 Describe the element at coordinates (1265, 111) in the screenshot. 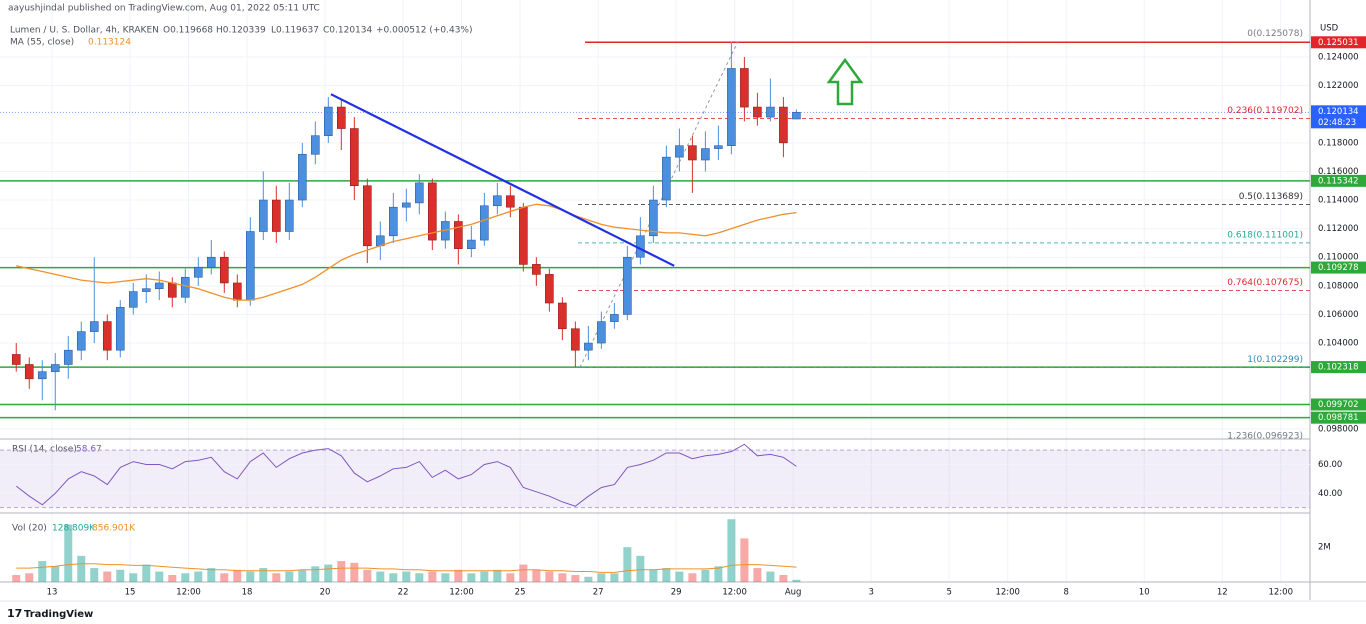

I see `fib-label: 0.236(0.119702)` at that location.